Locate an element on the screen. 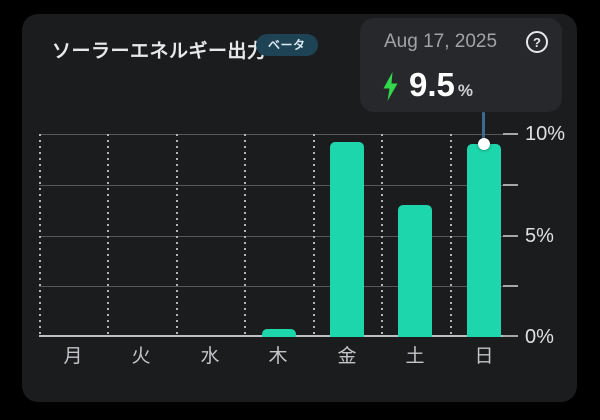 The width and height of the screenshot is (600, 420). selected-value-row: 9.5 % is located at coordinates (427, 85).